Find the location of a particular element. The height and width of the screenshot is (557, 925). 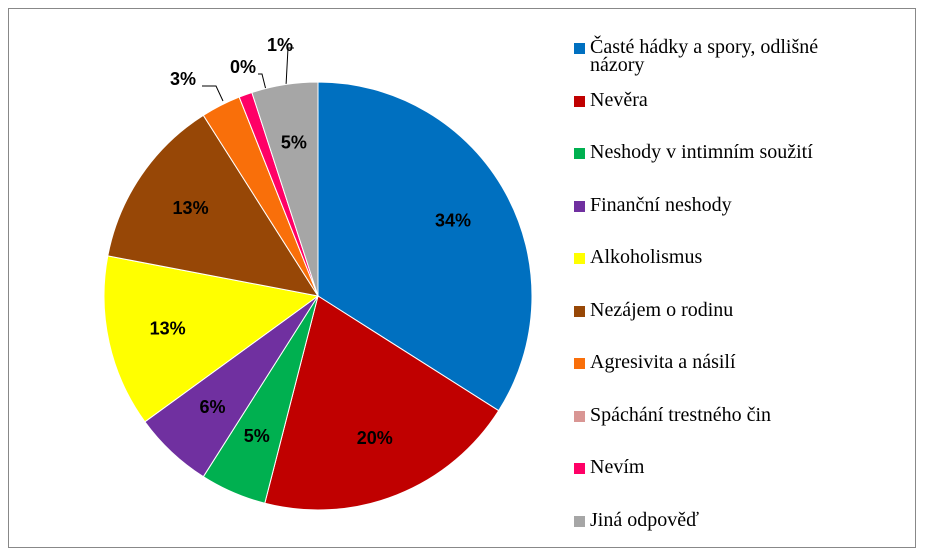

legend-label: Nevím is located at coordinates (617, 467).